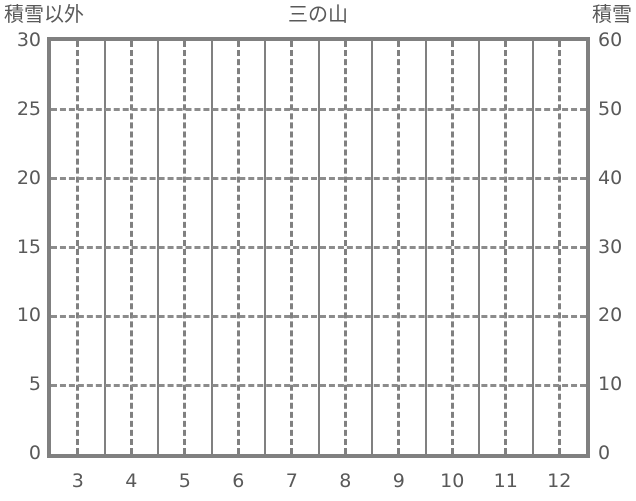  I want to click on y-axis-left-tick-label: 5, so click(34, 384).